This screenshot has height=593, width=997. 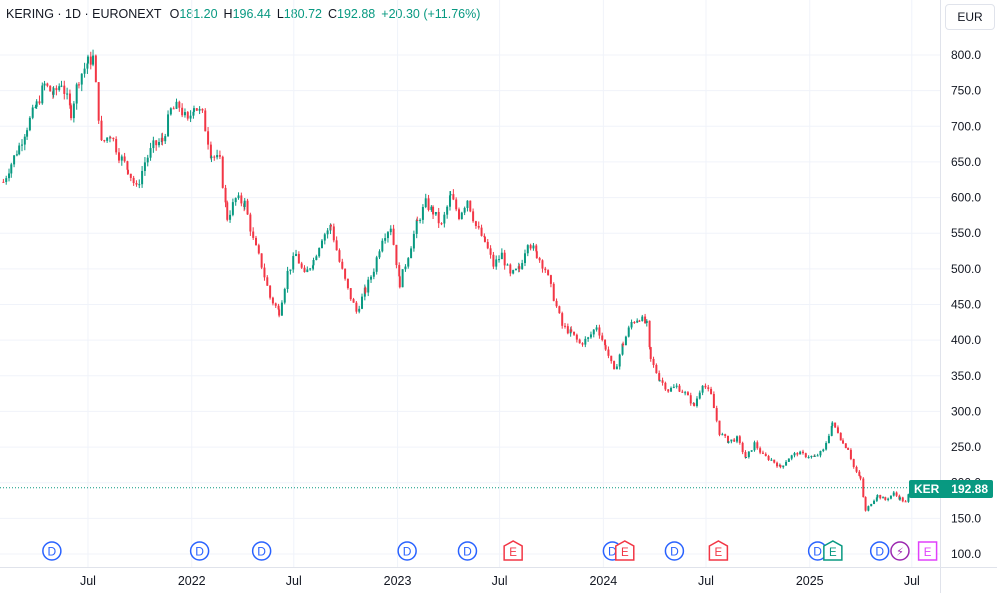 I want to click on time-tick-label: 2025, so click(x=810, y=581).